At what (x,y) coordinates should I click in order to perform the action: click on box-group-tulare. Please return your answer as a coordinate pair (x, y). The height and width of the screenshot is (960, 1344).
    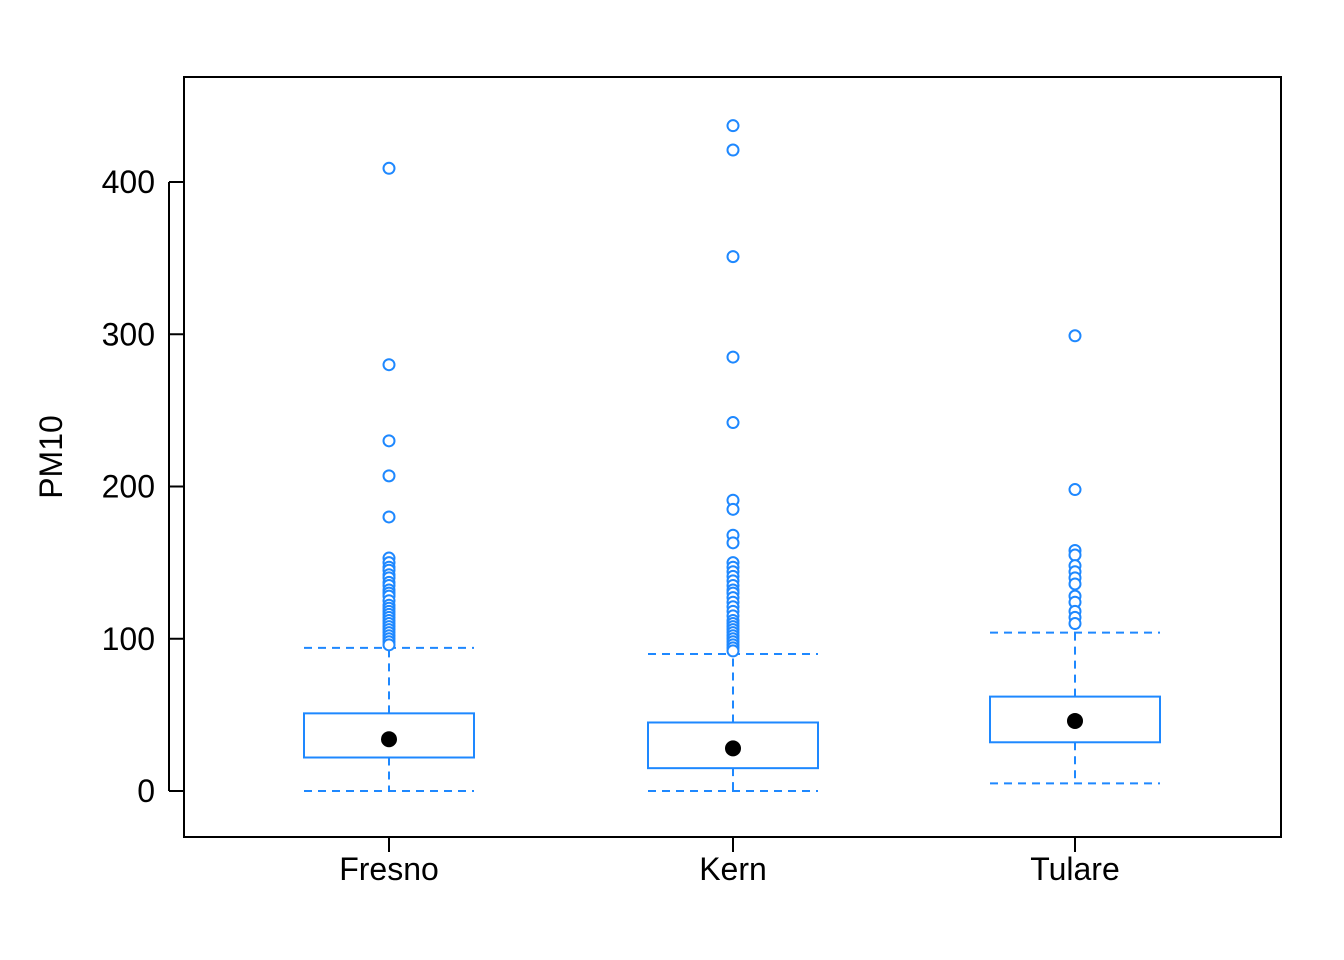
    Looking at the image, I should click on (1075, 557).